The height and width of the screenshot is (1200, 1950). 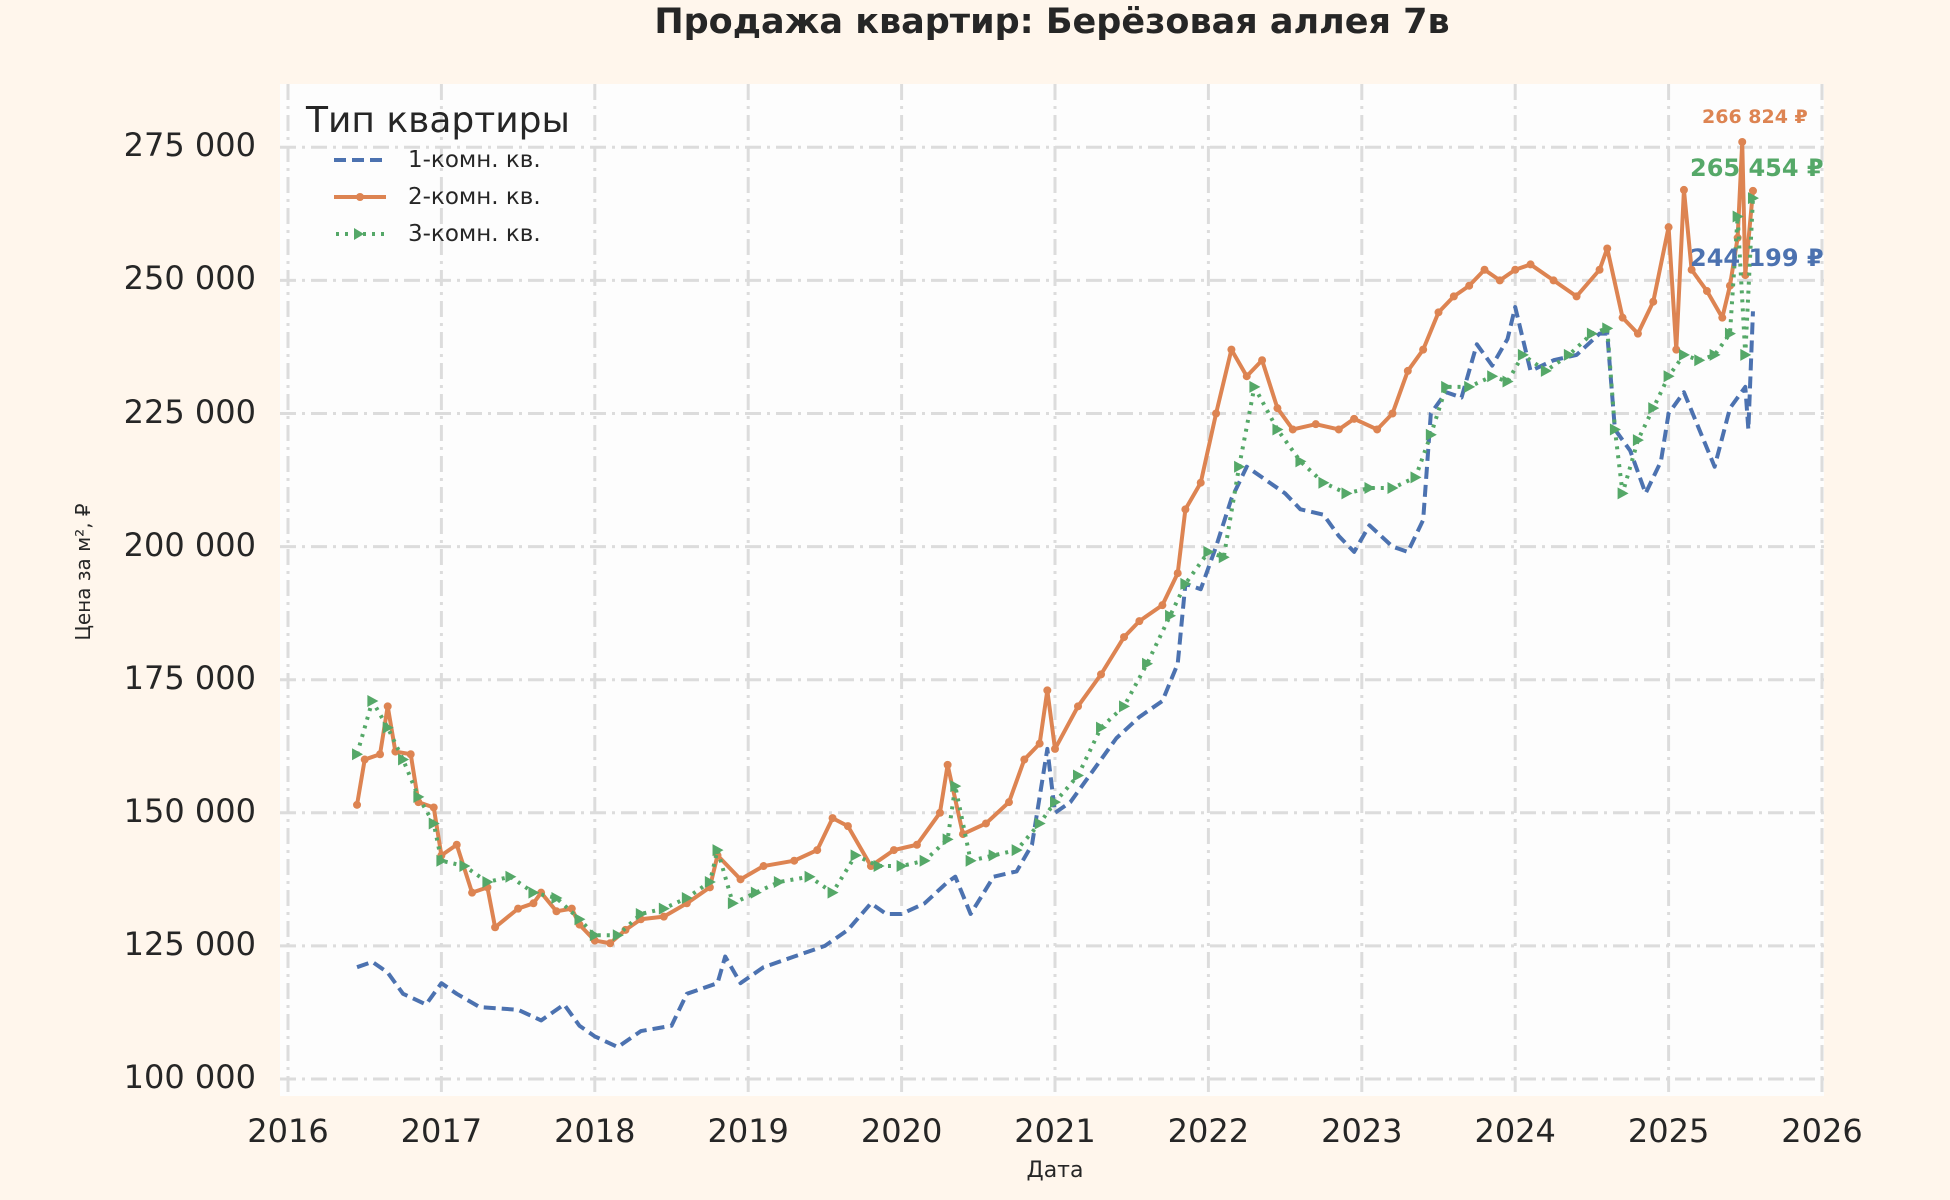 I want to click on y-tick-label: 125 000, so click(x=189, y=943).